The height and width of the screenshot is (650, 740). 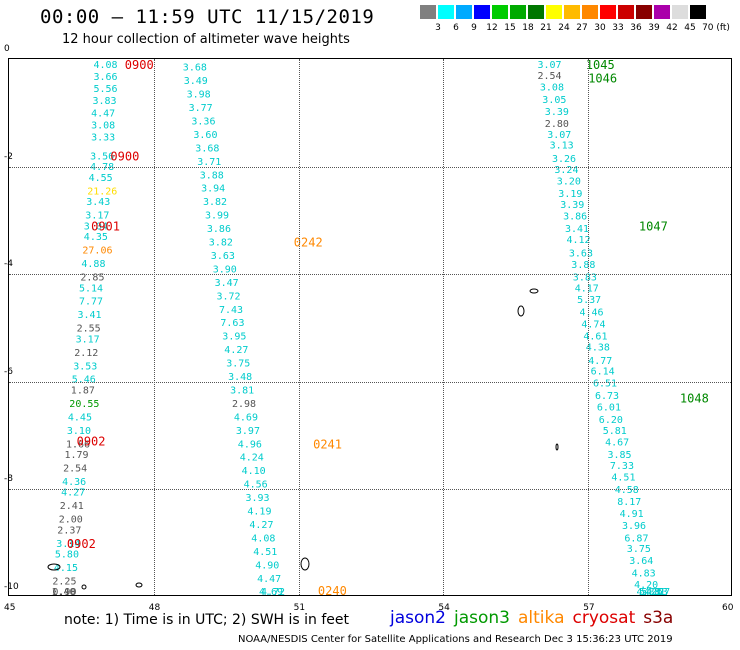 What do you see at coordinates (636, 538) in the screenshot?
I see `wave-height-value: 6.87` at bounding box center [636, 538].